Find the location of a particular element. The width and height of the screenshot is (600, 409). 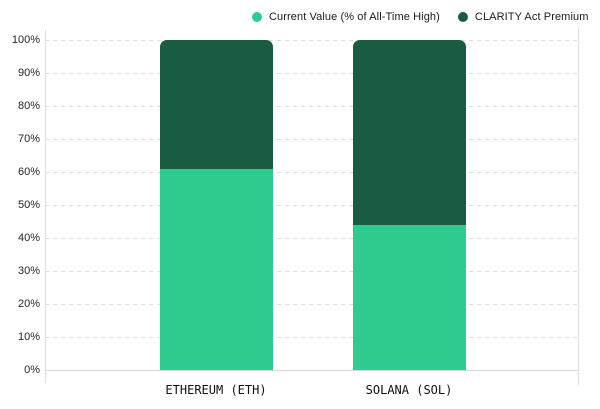

y-tick-label: 100% is located at coordinates (25, 40).